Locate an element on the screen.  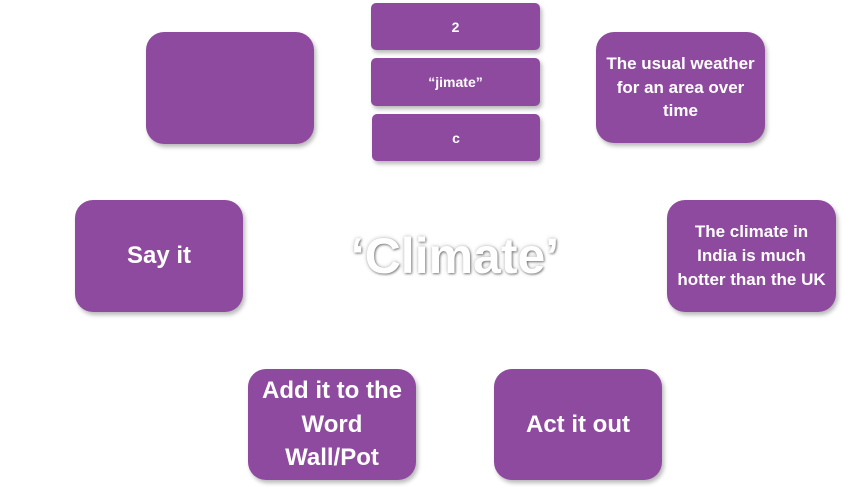
say-it-text: Say it is located at coordinates (159, 255).